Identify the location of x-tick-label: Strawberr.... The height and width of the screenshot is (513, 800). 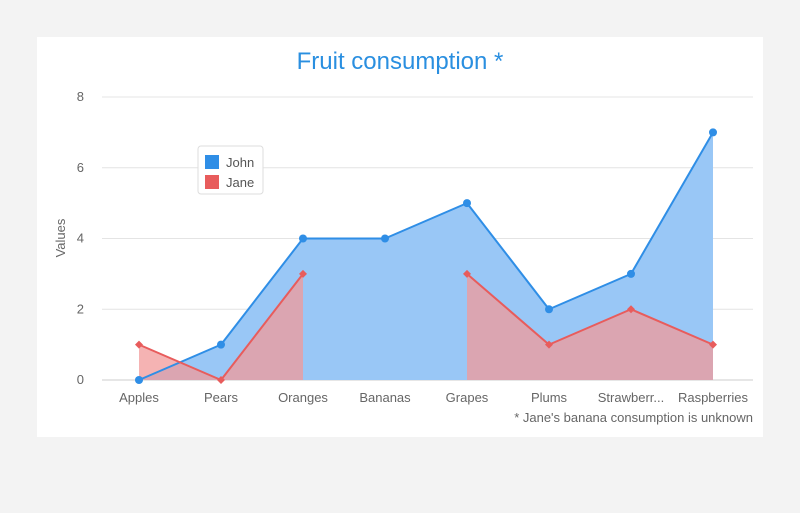
(631, 397).